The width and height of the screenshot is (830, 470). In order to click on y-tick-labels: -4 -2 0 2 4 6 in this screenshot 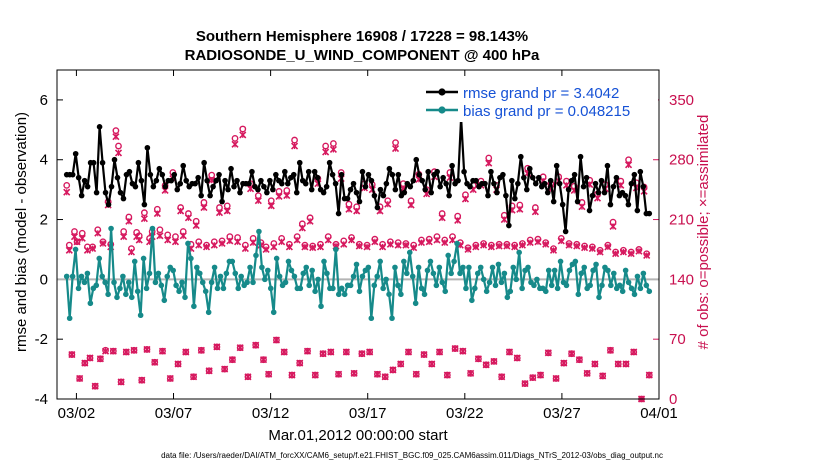, I will do `click(41, 250)`.